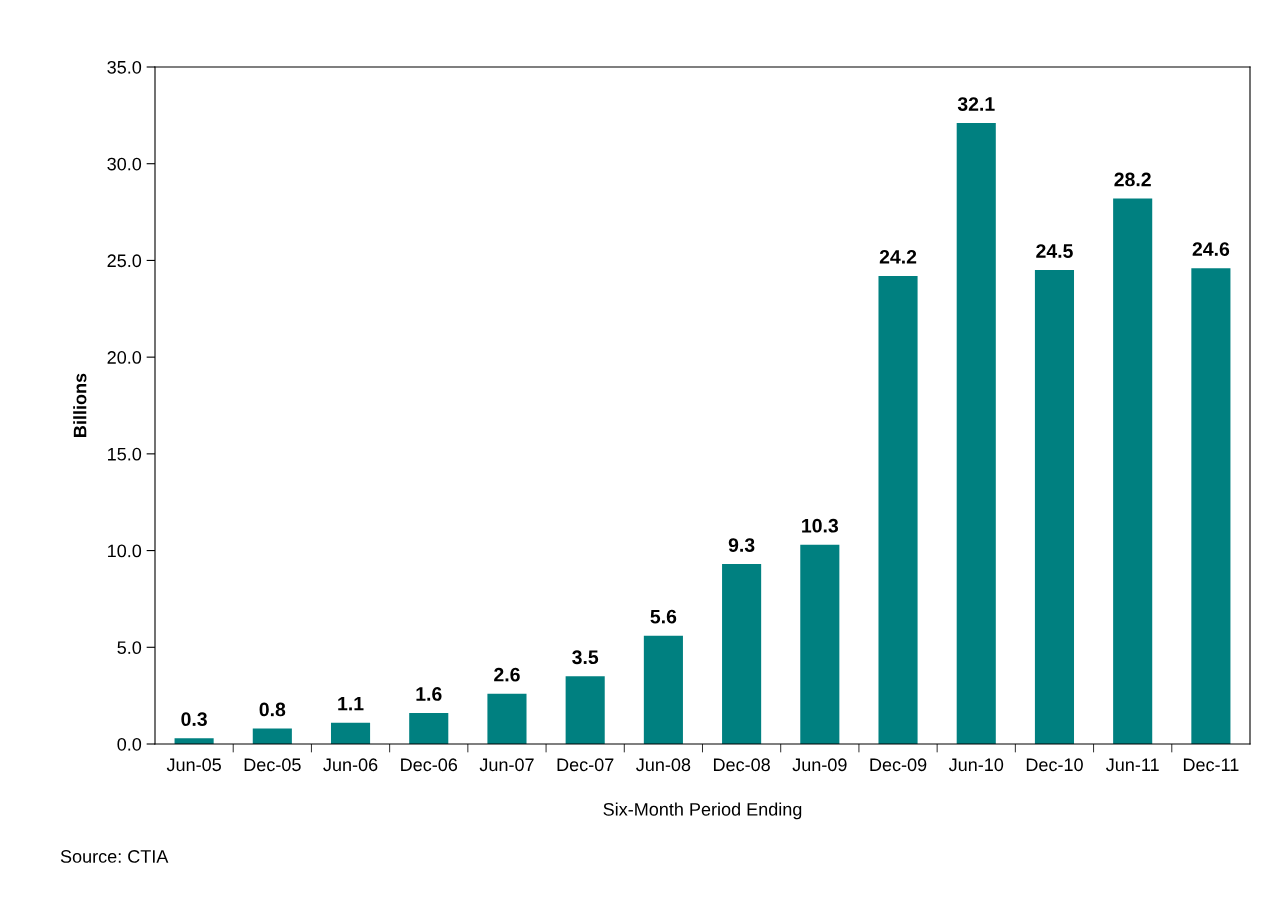  Describe the element at coordinates (1132, 765) in the screenshot. I see `x-tick-label: Jun-11` at that location.